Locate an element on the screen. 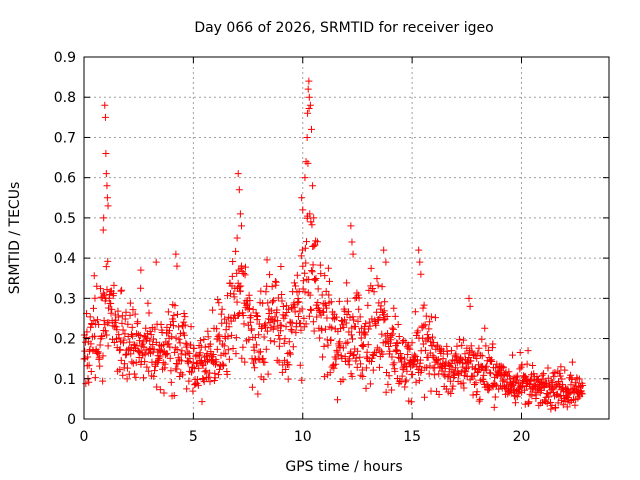  x-tick-label: 0 is located at coordinates (84, 437).